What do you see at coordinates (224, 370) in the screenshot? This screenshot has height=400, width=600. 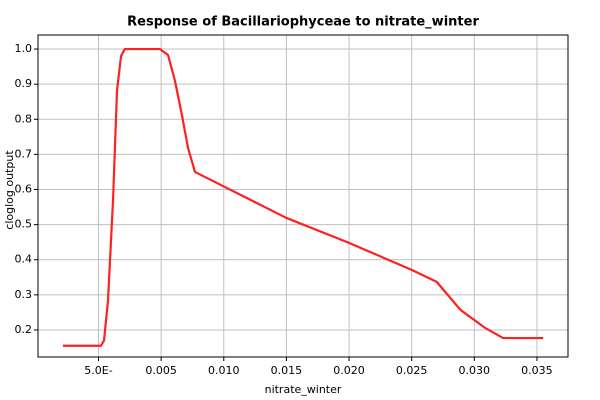 I see `x-tick-label: 0.010` at bounding box center [224, 370].